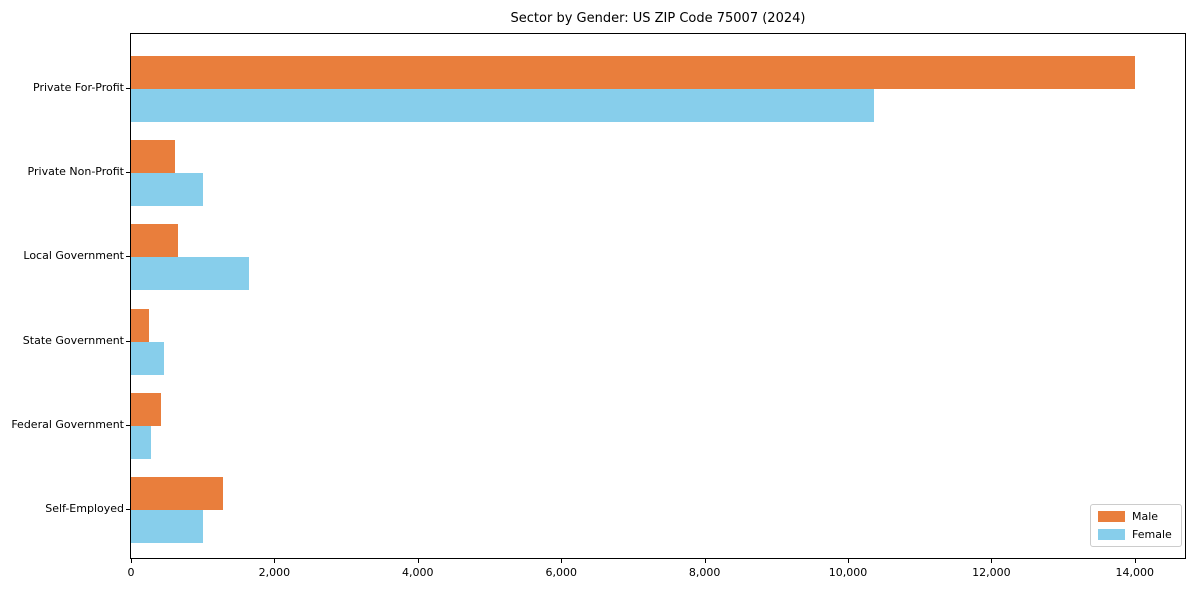 Image resolution: width=1200 pixels, height=600 pixels. What do you see at coordinates (1111, 516) in the screenshot?
I see `legend-swatch-male` at bounding box center [1111, 516].